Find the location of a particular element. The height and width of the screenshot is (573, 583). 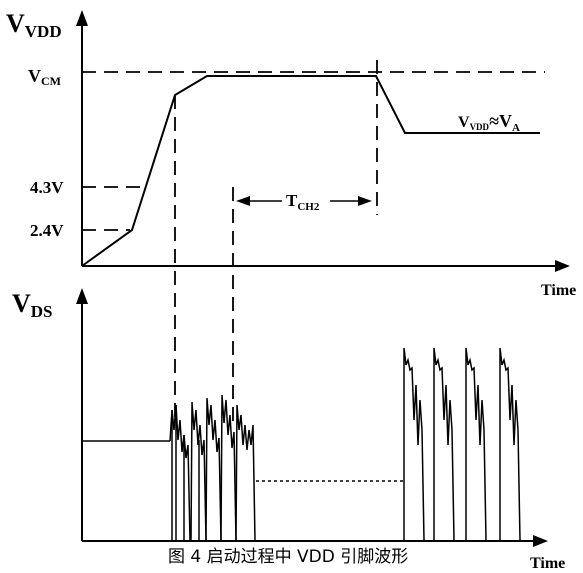

top-x-arrow-icon is located at coordinates (562, 266).